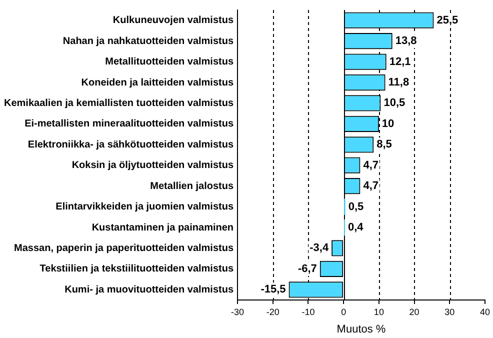  I want to click on data-label: -6,7, so click(307, 268).